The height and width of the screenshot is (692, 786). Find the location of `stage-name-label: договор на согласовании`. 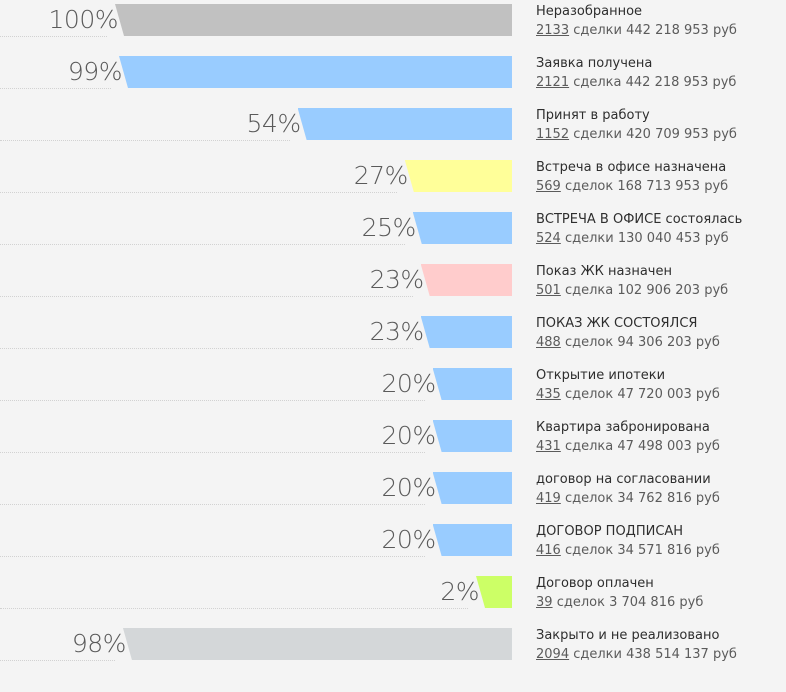

stage-name-label: договор на согласовании is located at coordinates (623, 479).